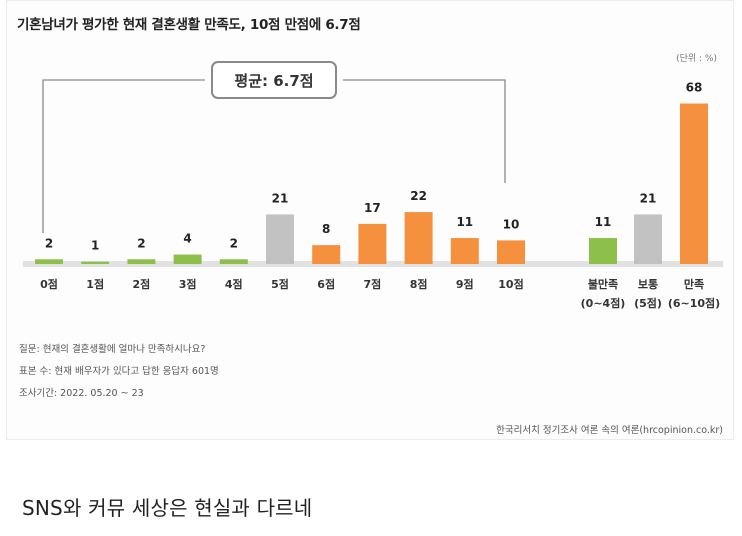 This screenshot has height=536, width=742. I want to click on summary-tick-sublabel-2: (6~10점), so click(694, 303).